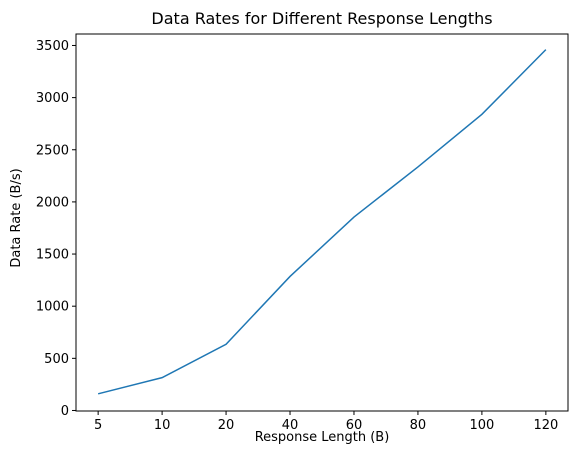  What do you see at coordinates (52, 150) in the screenshot?
I see `y-tick-label: 2500` at bounding box center [52, 150].